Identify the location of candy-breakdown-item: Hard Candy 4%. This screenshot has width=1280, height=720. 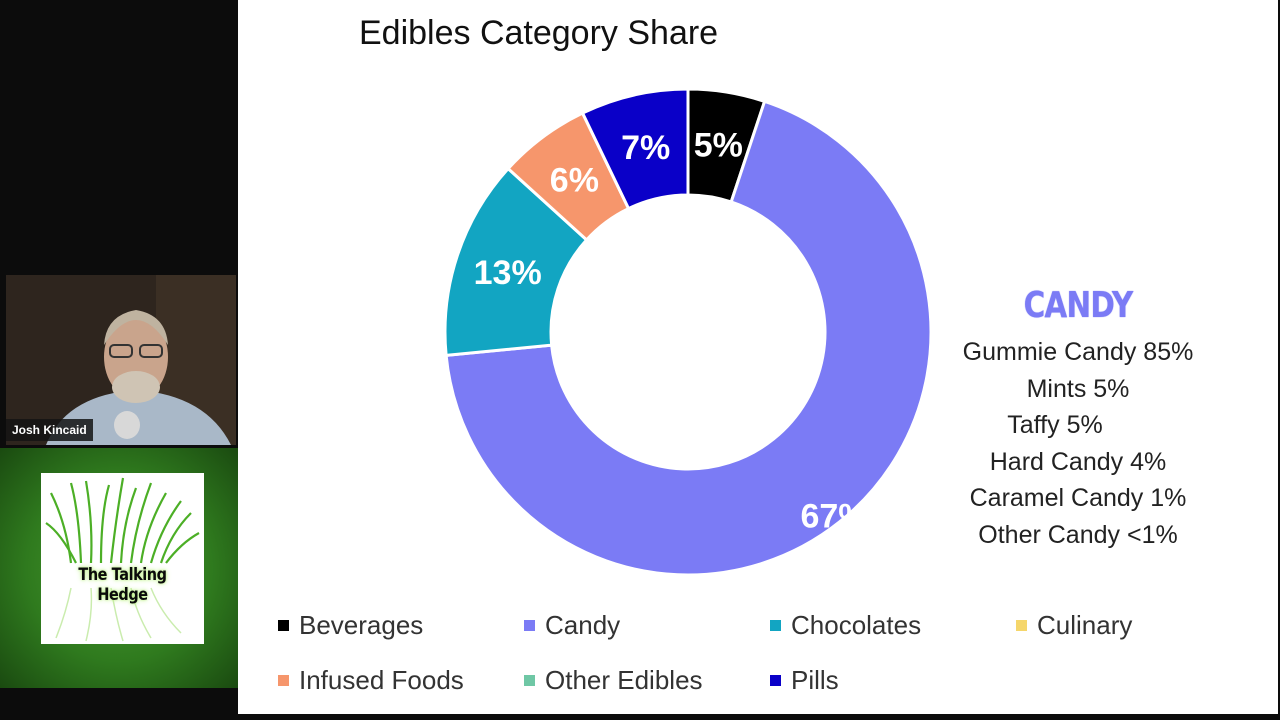
(1078, 461).